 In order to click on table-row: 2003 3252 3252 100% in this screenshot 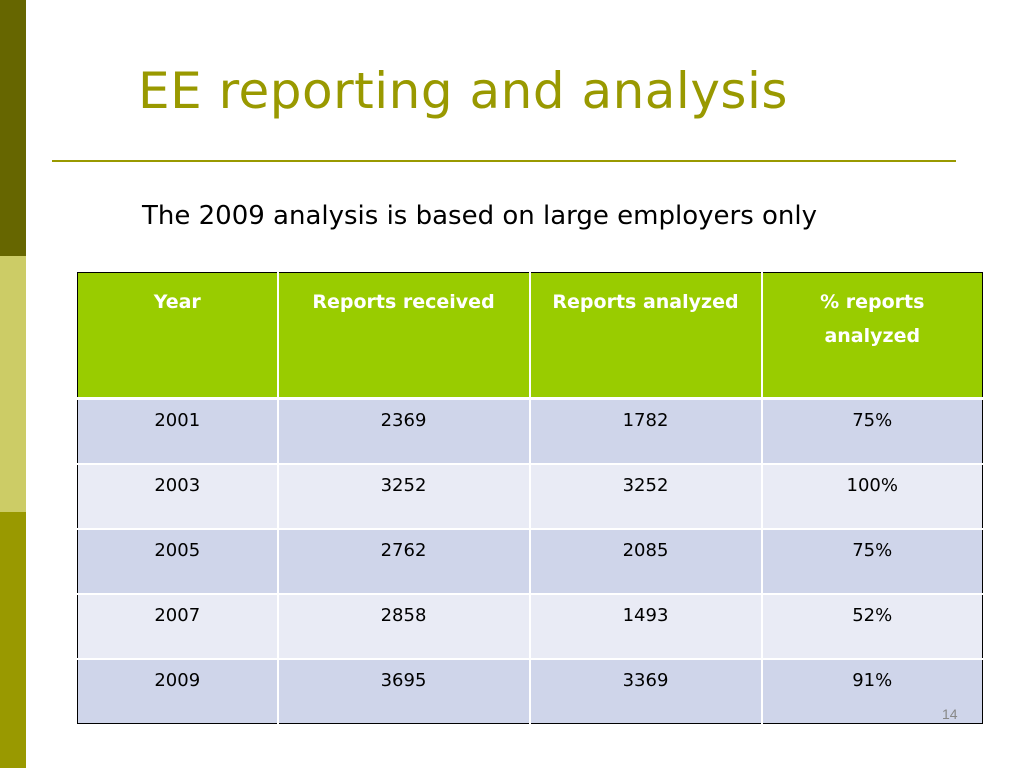, I will do `click(530, 495)`.